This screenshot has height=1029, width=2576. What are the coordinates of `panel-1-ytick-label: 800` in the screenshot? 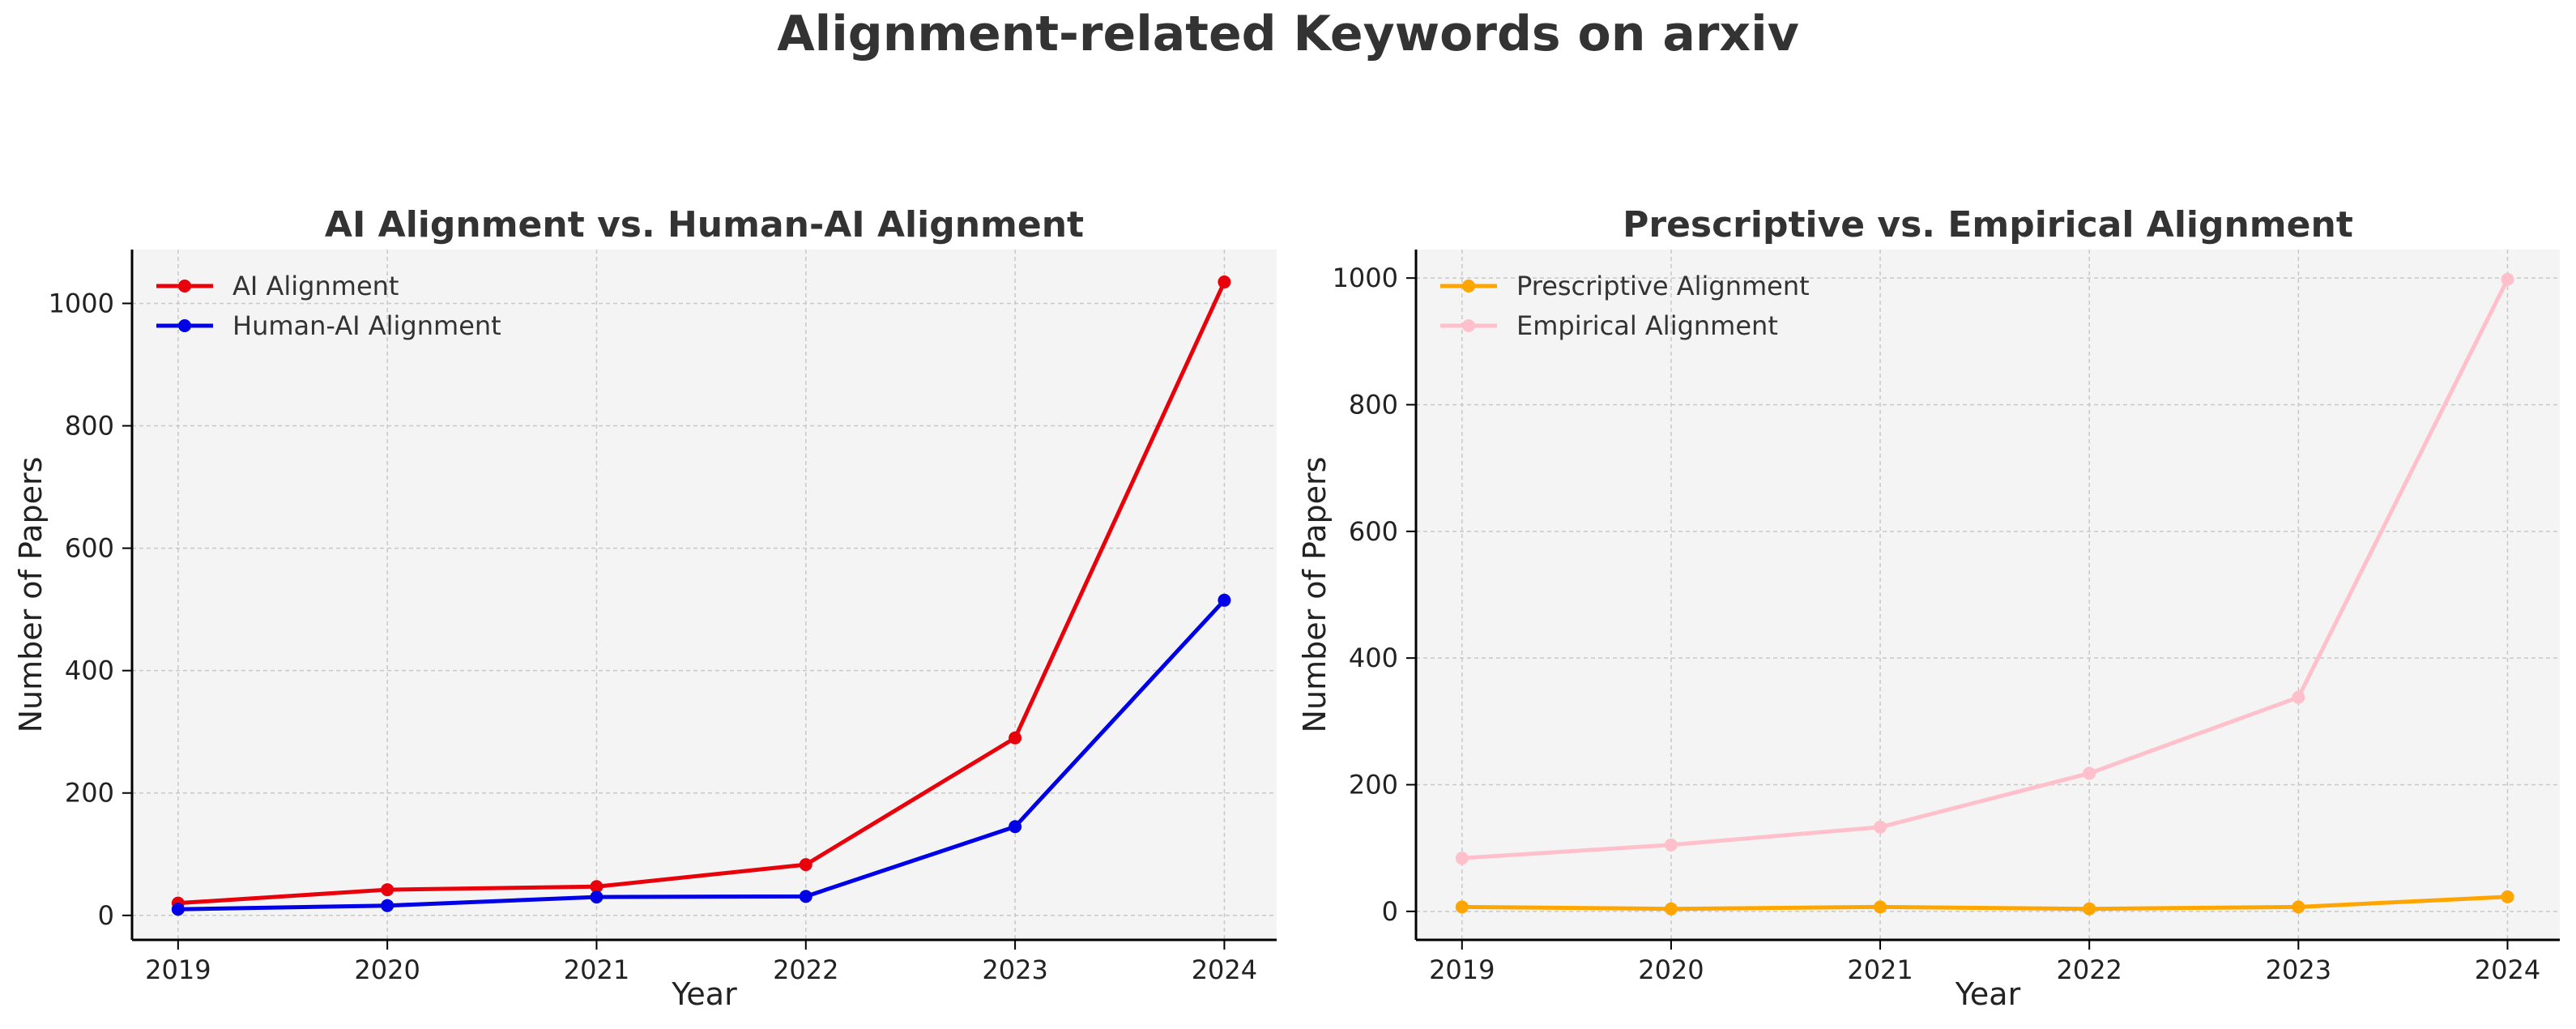 It's located at (89, 426).